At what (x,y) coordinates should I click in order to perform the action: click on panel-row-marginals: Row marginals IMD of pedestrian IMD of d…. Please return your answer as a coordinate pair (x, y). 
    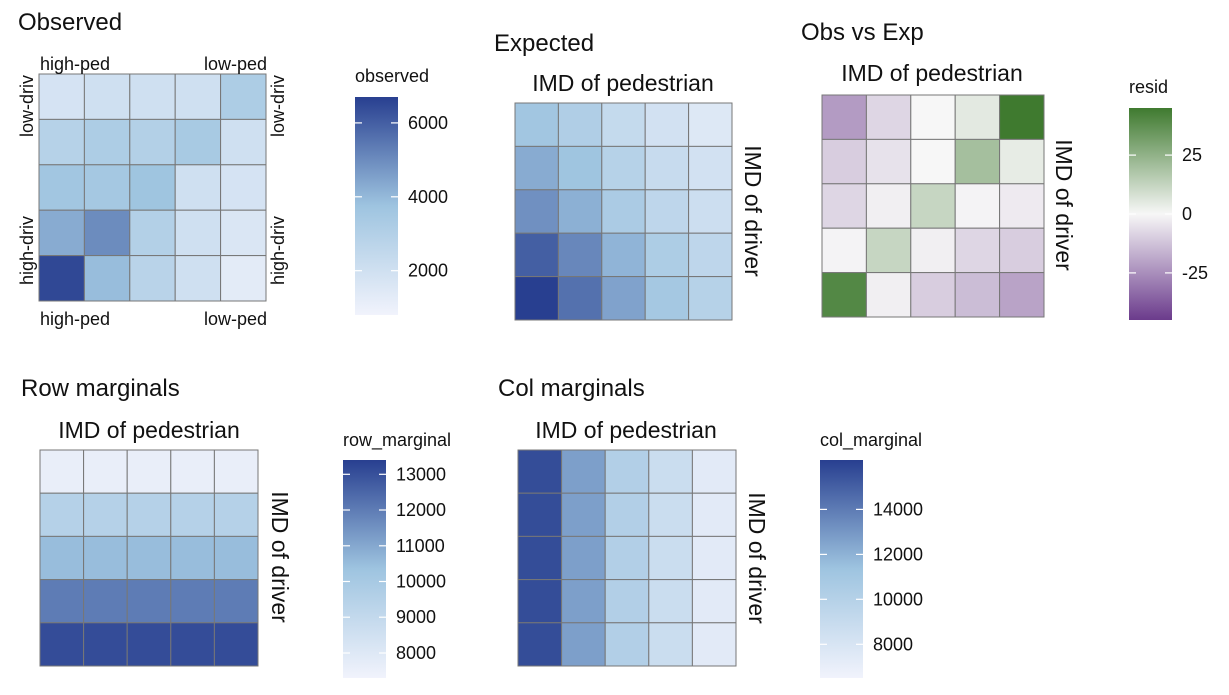
    Looking at the image, I should click on (157, 521).